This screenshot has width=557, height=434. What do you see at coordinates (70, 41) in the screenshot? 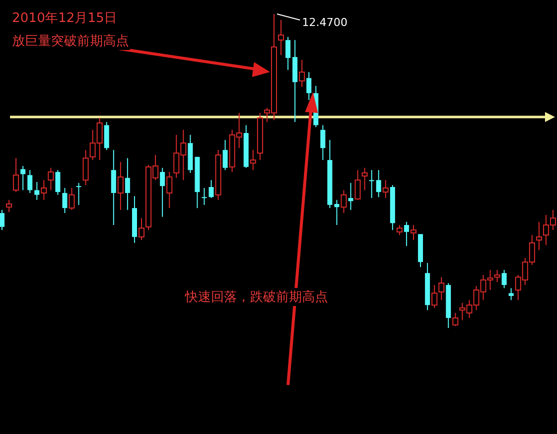
I see `annotation: 放巨量突破前期高点` at bounding box center [70, 41].